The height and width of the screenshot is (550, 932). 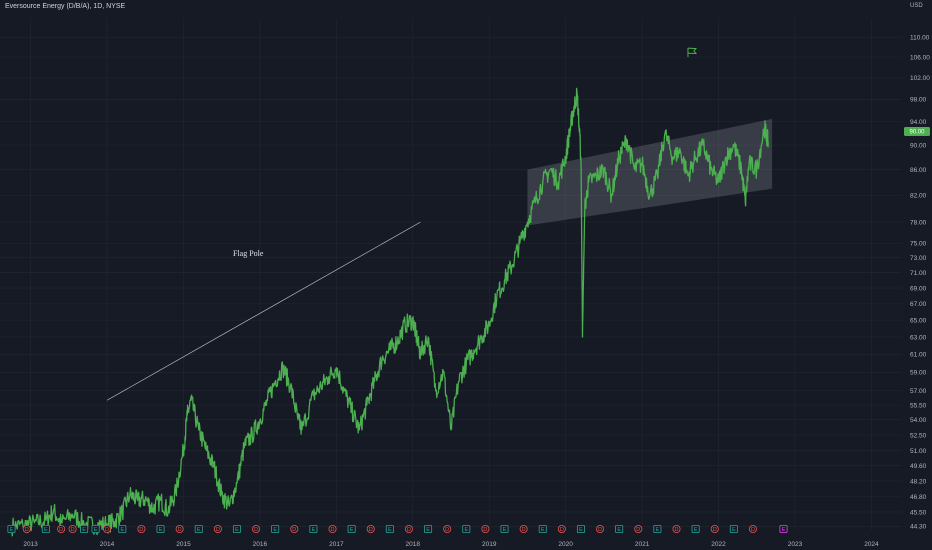 I want to click on y-tick-label: 49.60, so click(x=918, y=466).